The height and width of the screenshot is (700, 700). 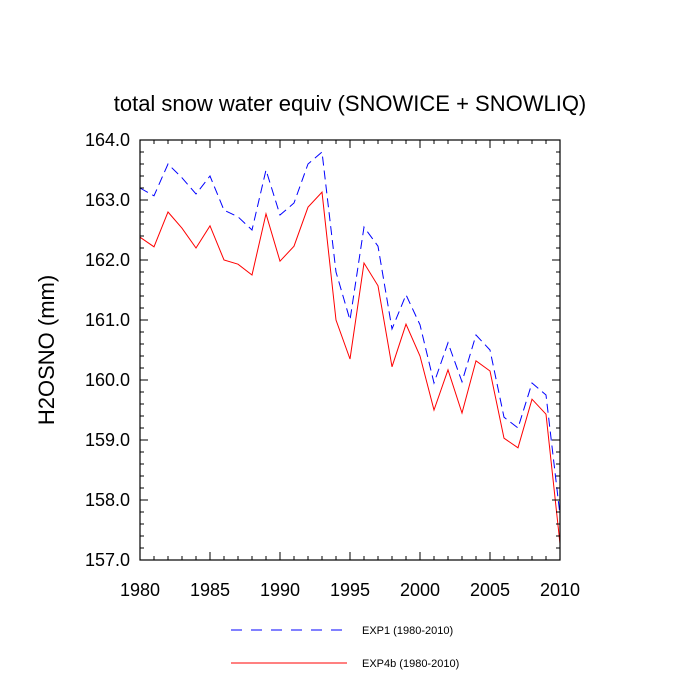 I want to click on y-axis-label: H2OSNO (mm), so click(x=46, y=350).